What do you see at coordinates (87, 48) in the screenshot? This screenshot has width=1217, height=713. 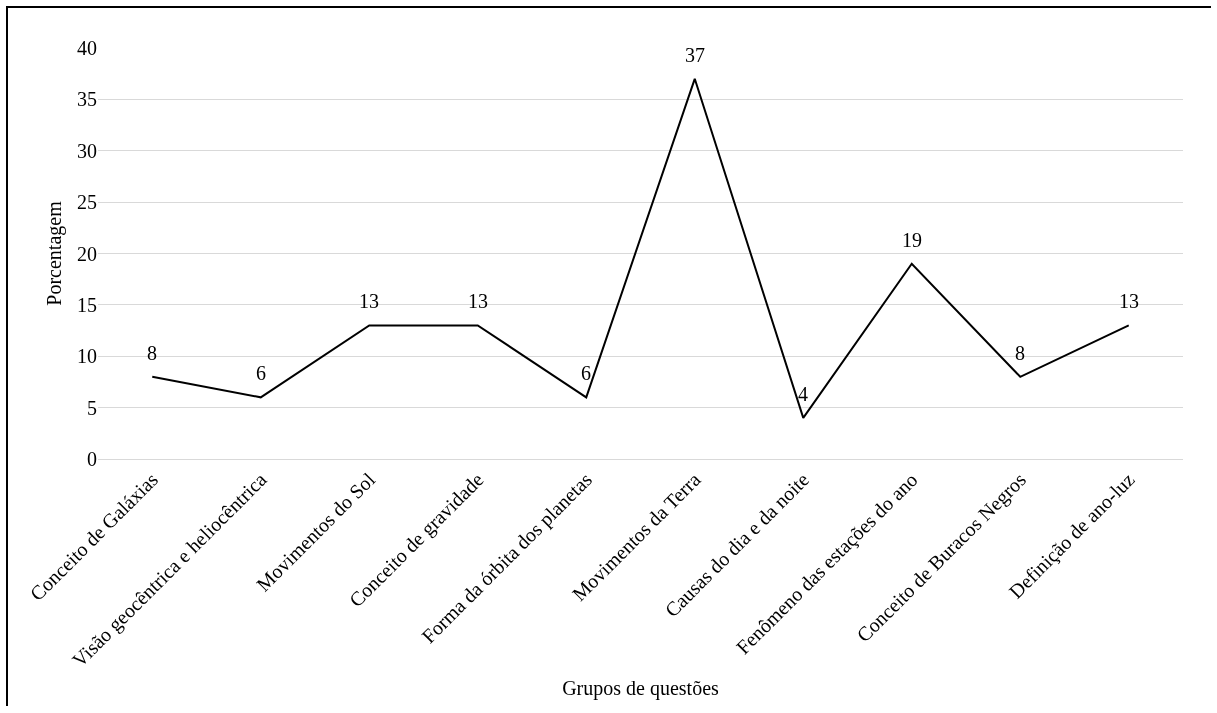 I see `y-tick-label: 40` at bounding box center [87, 48].